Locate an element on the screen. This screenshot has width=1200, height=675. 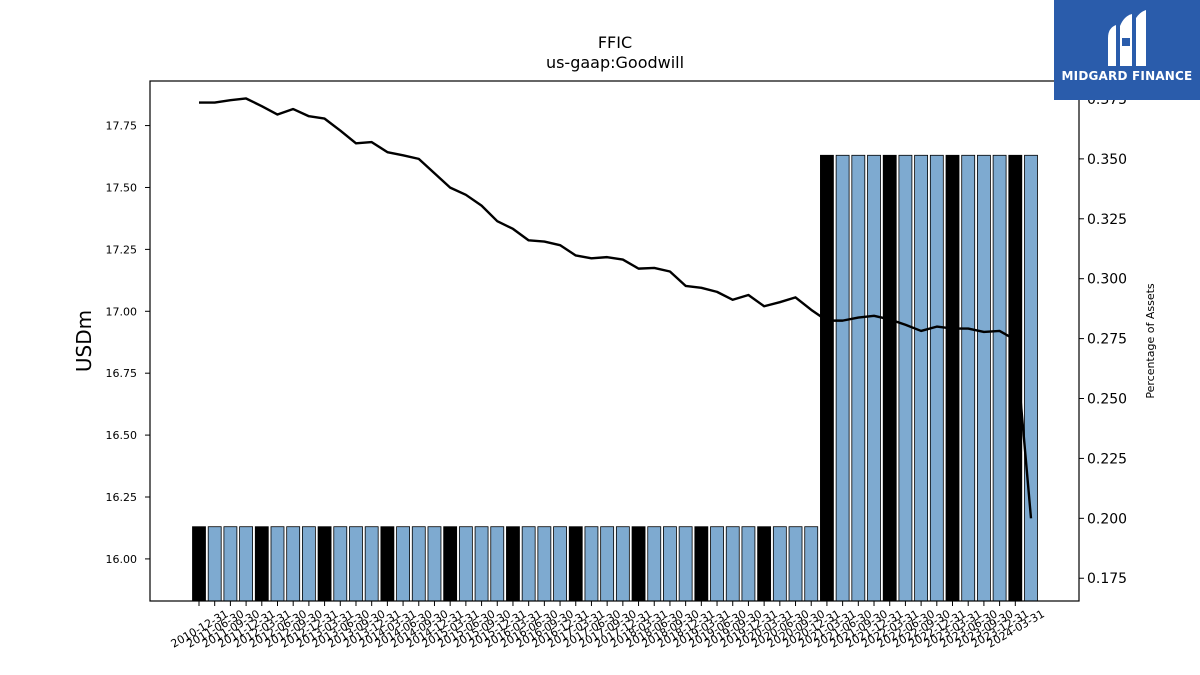
y2-tick-label: 0.275 is located at coordinates (1107, 340).